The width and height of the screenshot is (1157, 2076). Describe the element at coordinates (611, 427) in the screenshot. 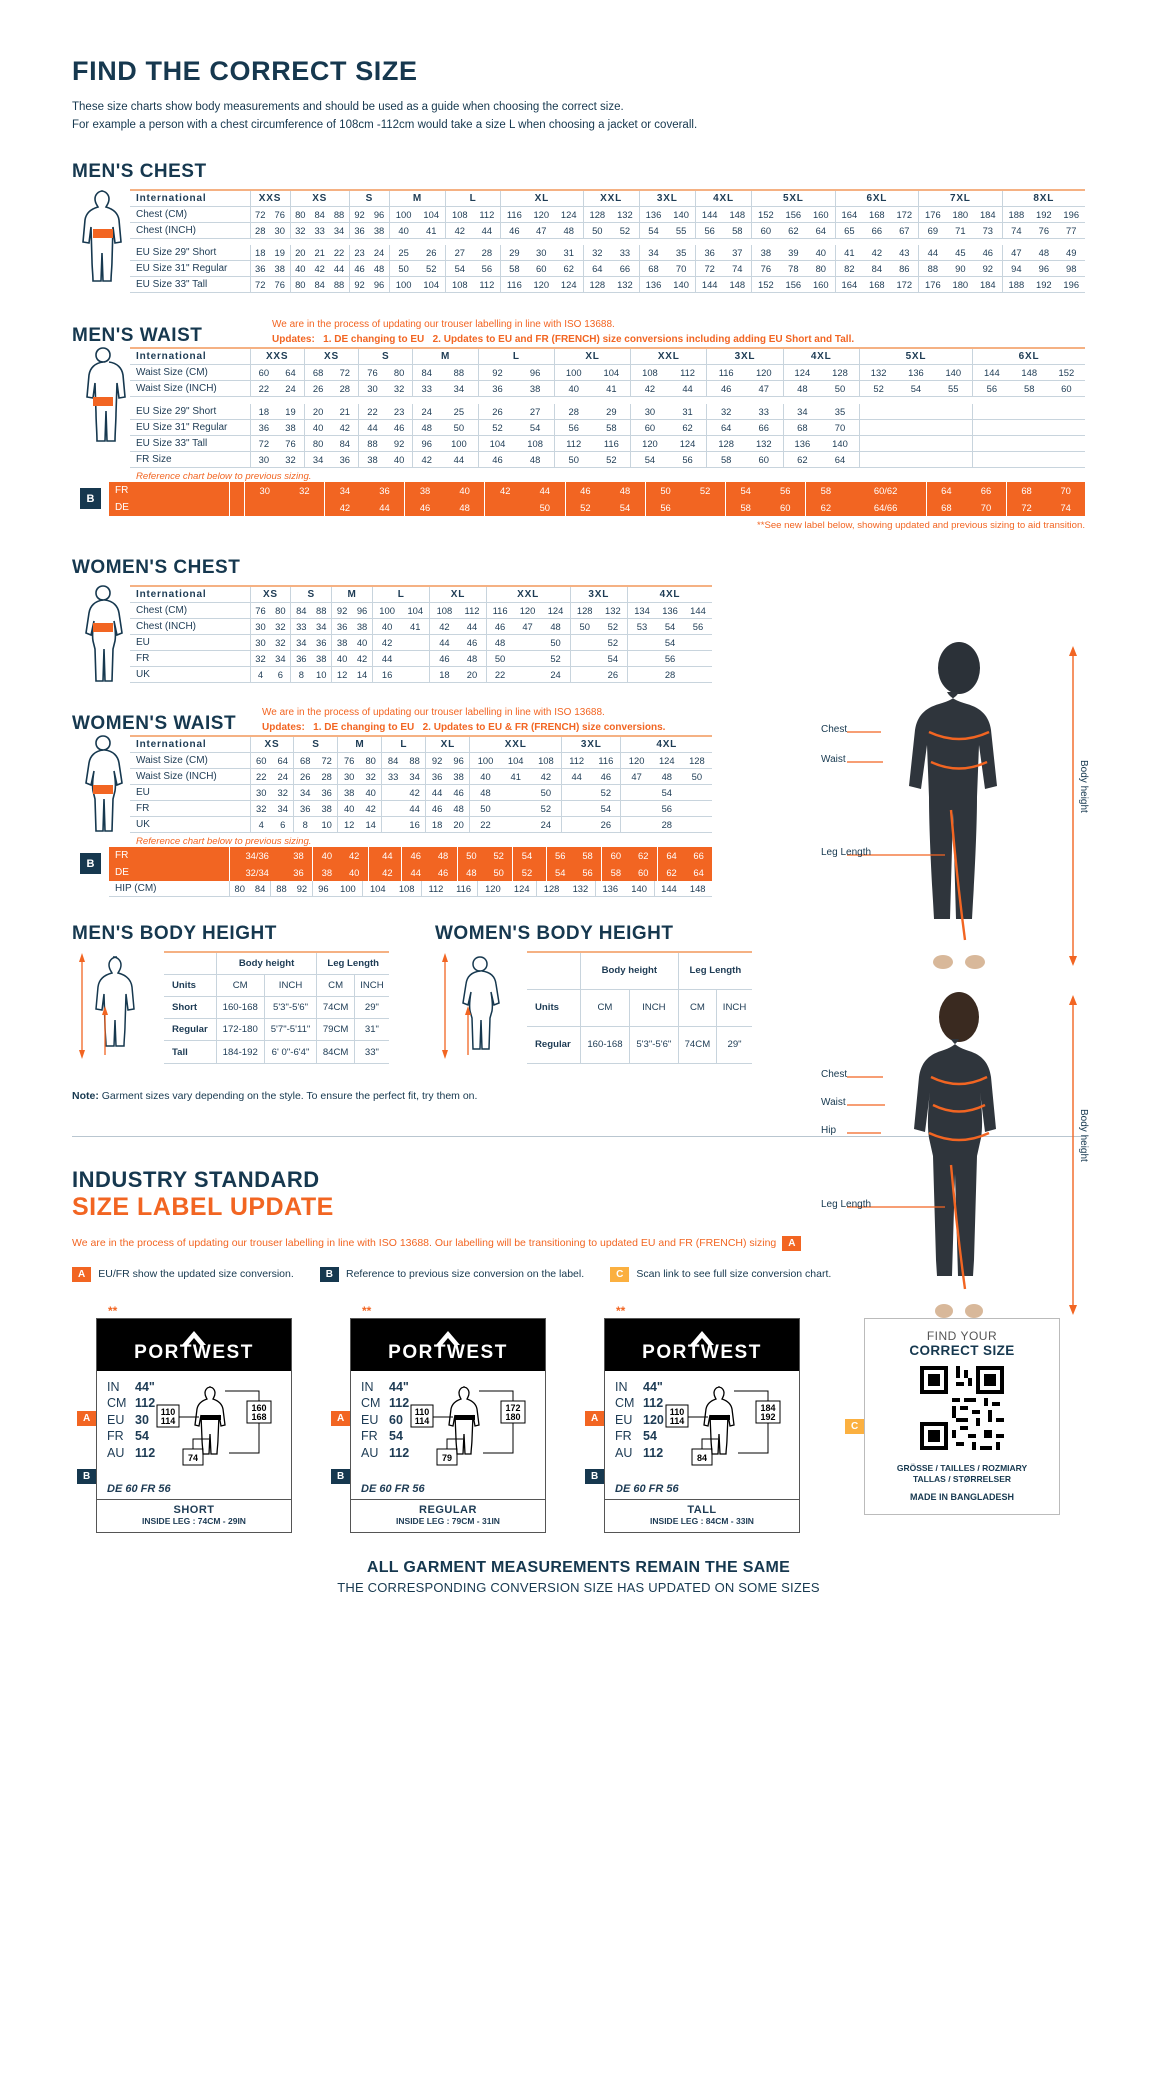

I see `table-cell: 58` at that location.